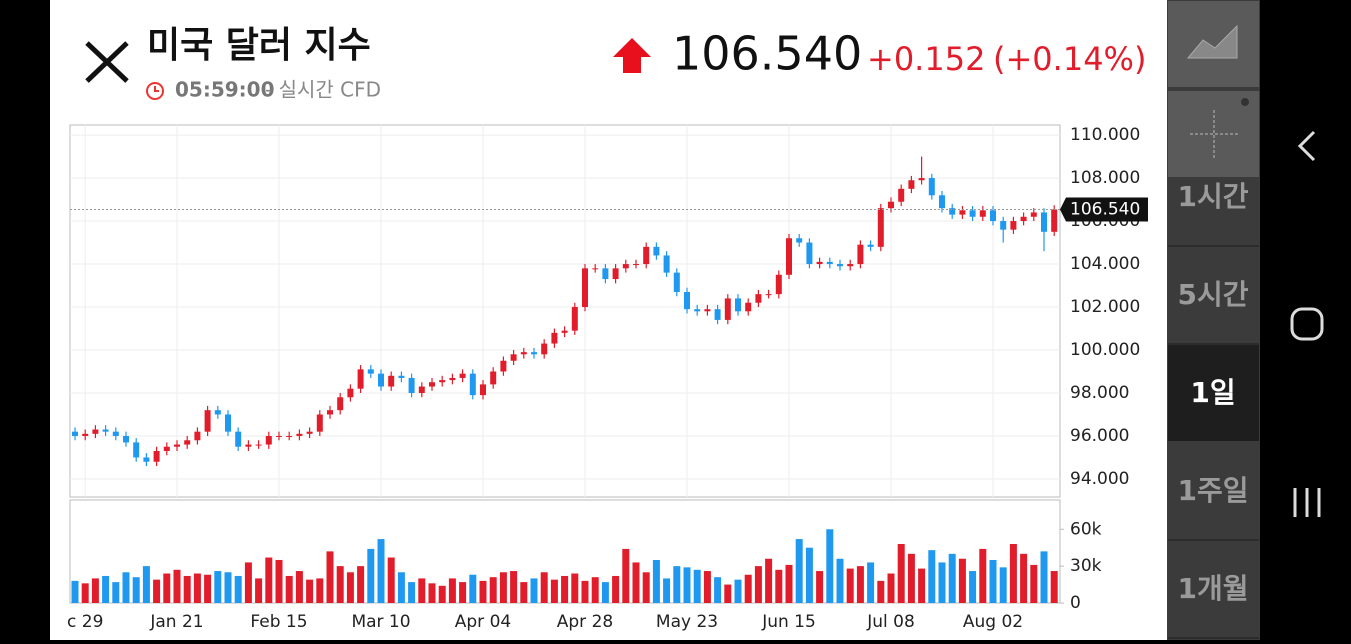 This screenshot has height=644, width=1351. What do you see at coordinates (1099, 436) in the screenshot?
I see `y-tick-label: 96.000` at bounding box center [1099, 436].